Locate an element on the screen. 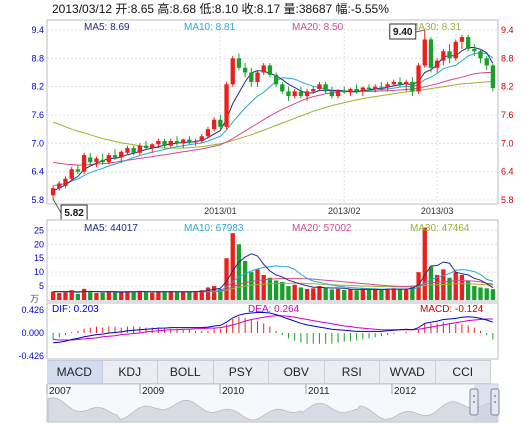  annotation-text: 9.40 is located at coordinates (403, 32).